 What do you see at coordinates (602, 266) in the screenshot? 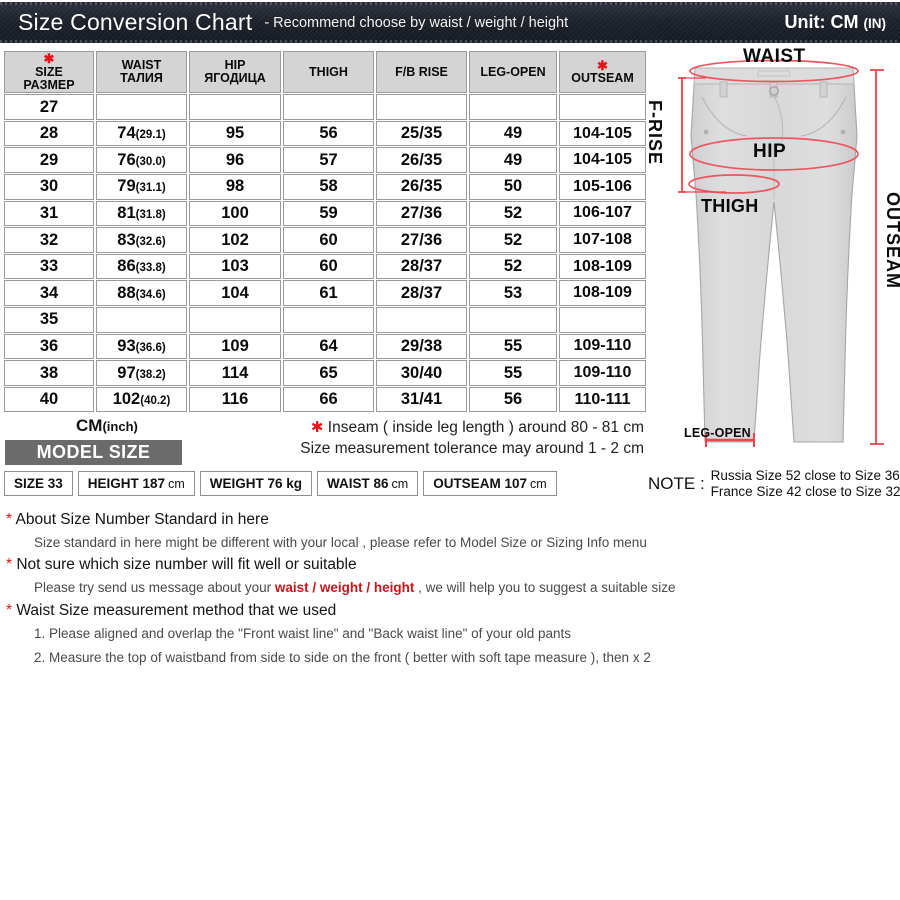
I see `cell-outseam: 108-109` at bounding box center [602, 266].